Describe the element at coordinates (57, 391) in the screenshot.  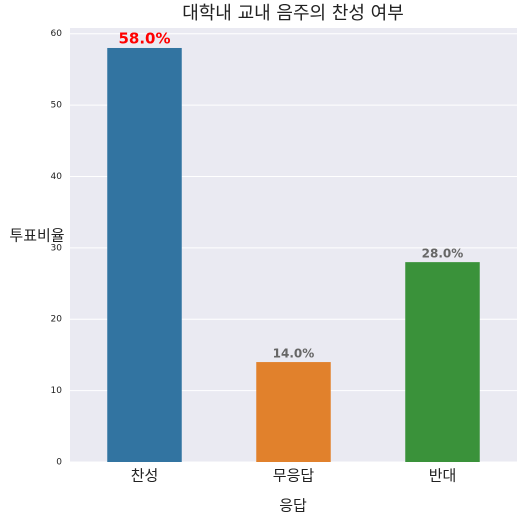
I see `y-tick-label: 10` at that location.